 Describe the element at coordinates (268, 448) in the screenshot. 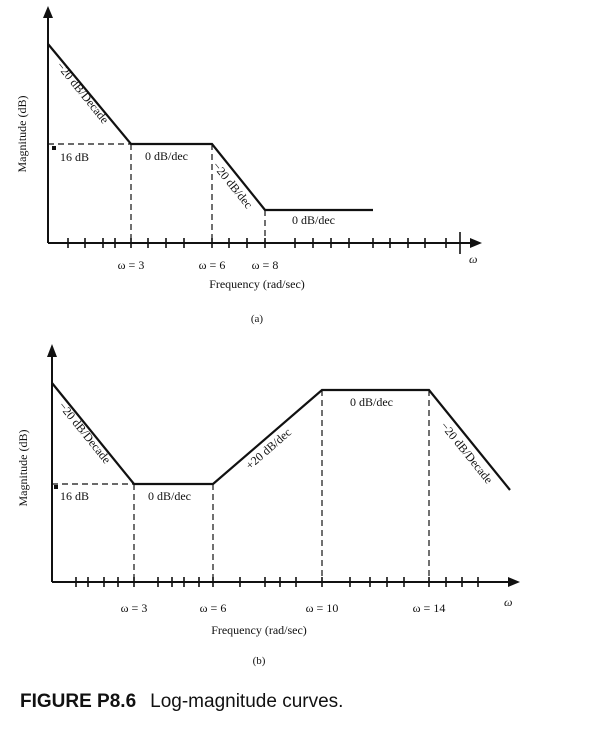

I see `slope-label-3: +20 dB/dec` at that location.